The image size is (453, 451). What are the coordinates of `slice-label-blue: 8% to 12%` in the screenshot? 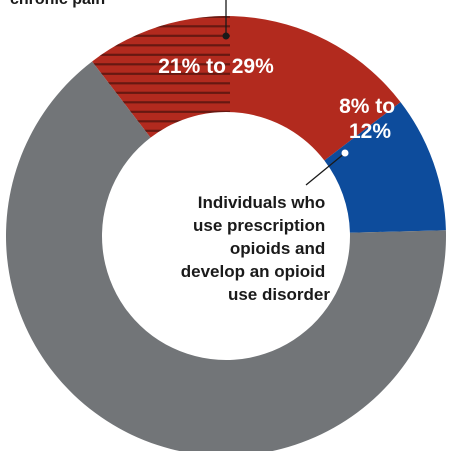 It's located at (370, 119).